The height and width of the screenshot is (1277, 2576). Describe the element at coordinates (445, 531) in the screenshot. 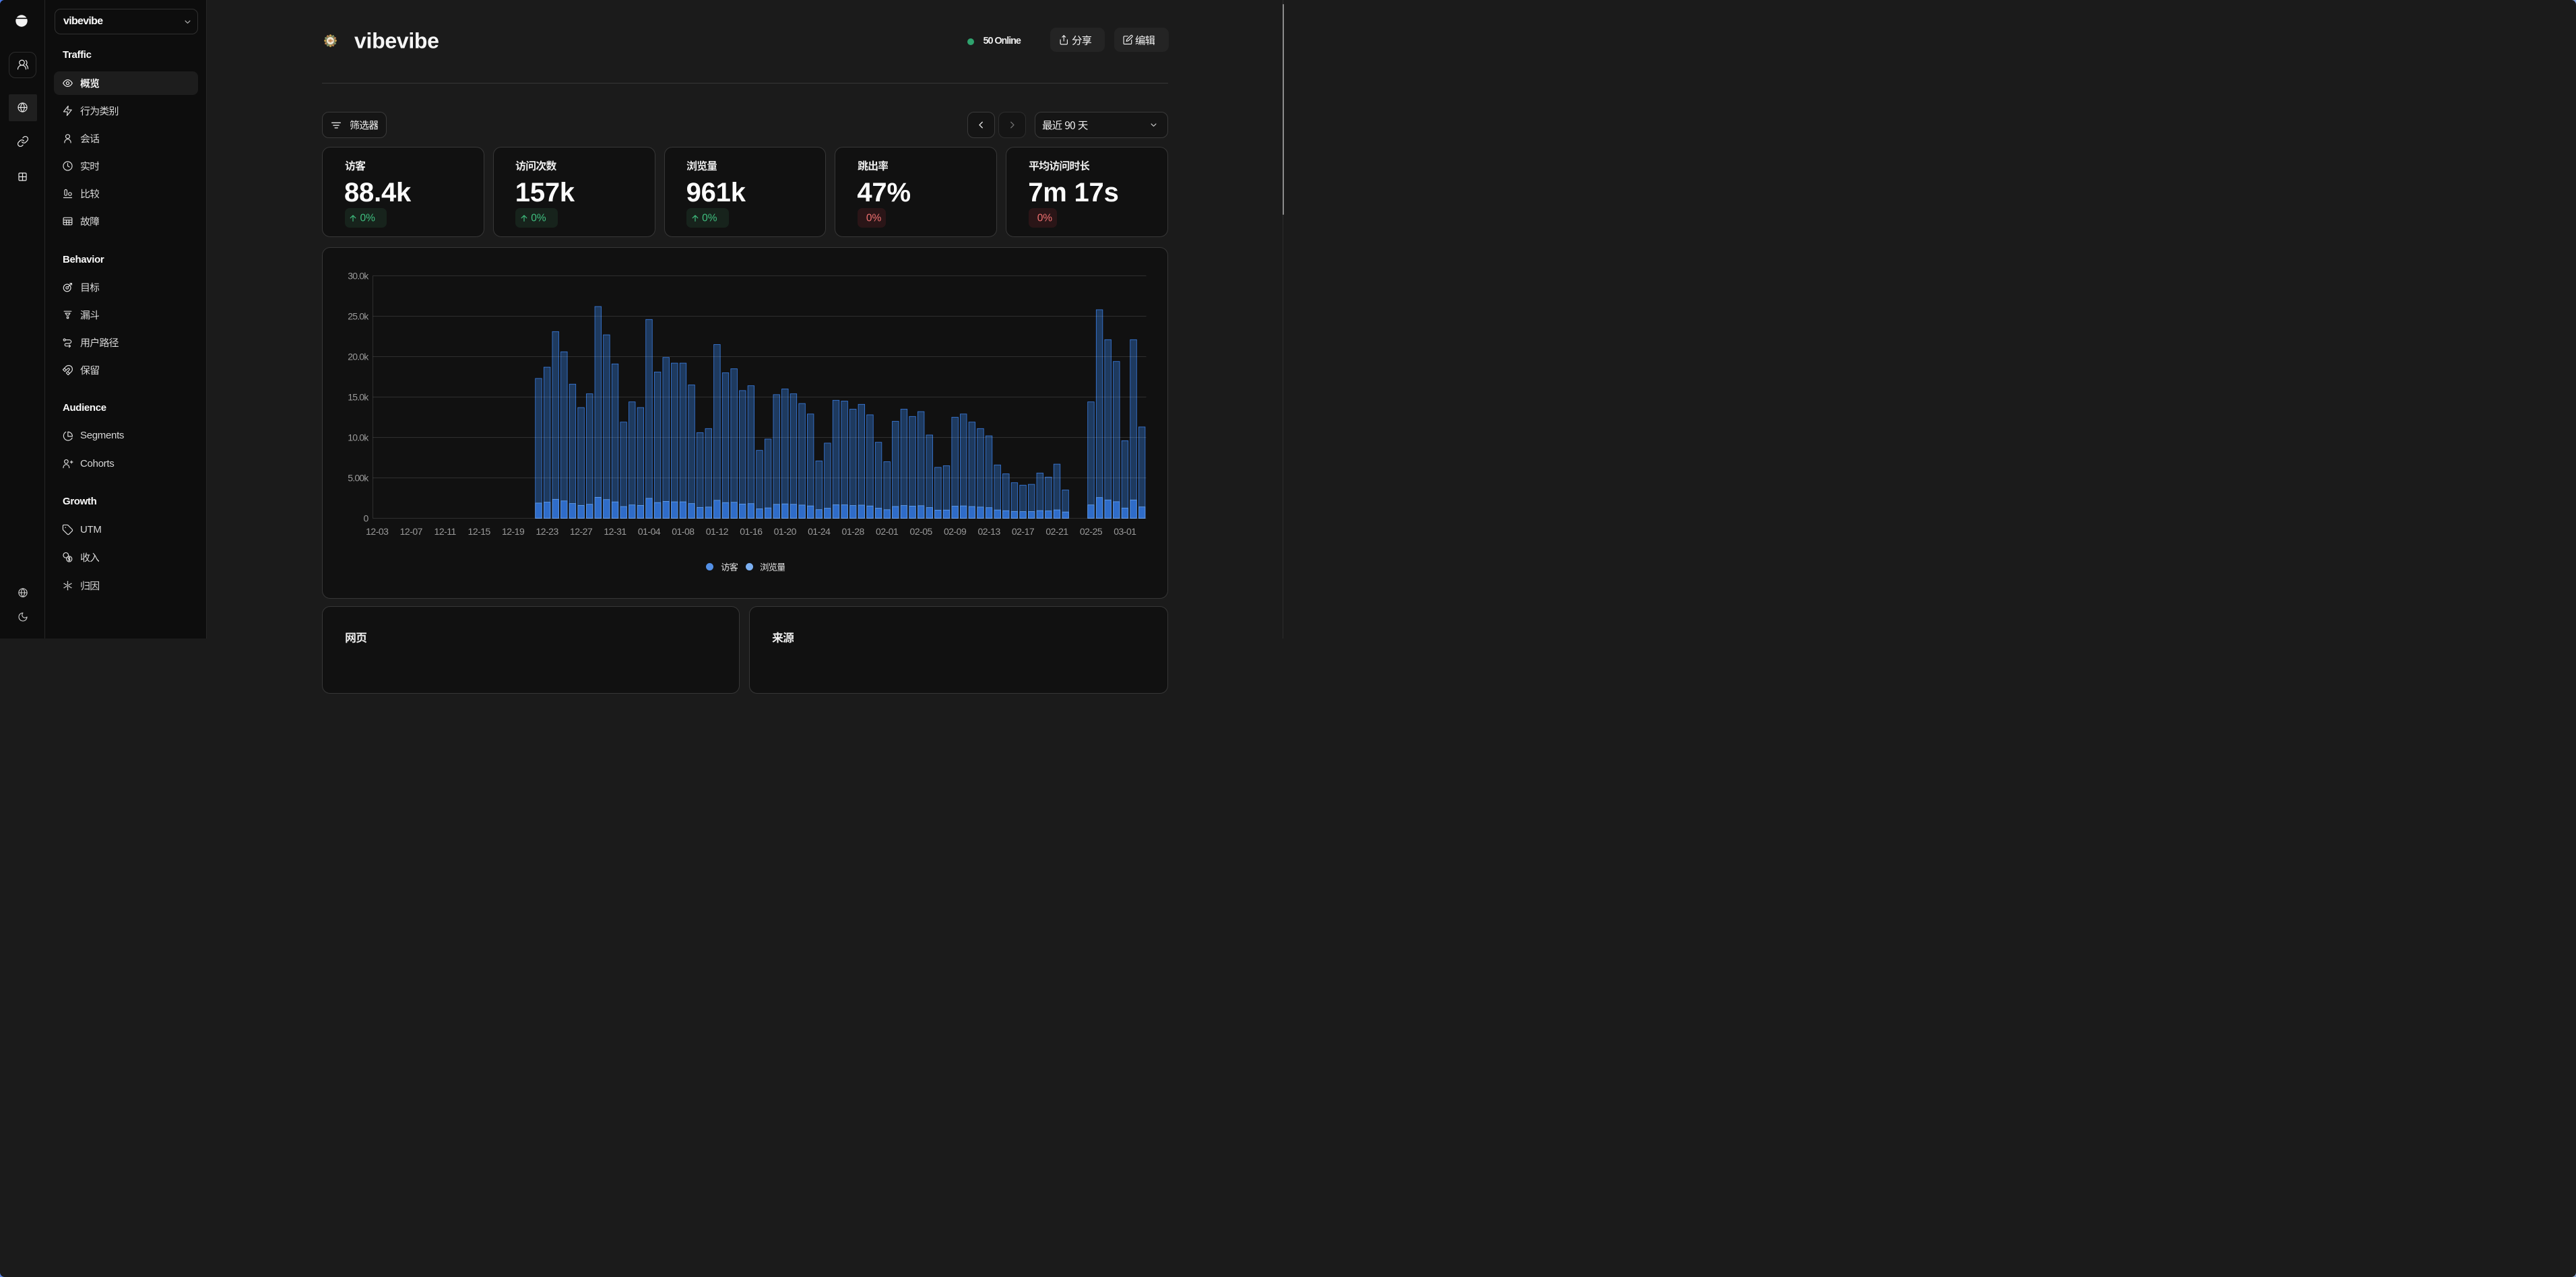

I see `svg-text: 12-11` at that location.